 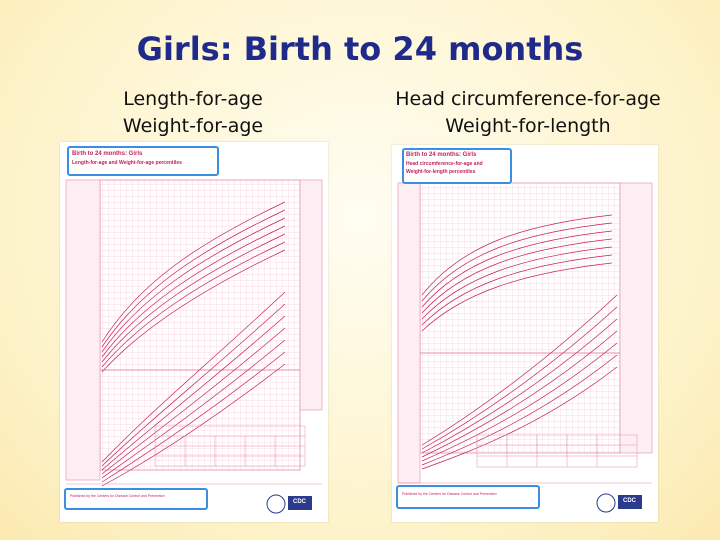 What do you see at coordinates (619, 503) in the screenshot?
I see `cdc-logo-right` at bounding box center [619, 503].